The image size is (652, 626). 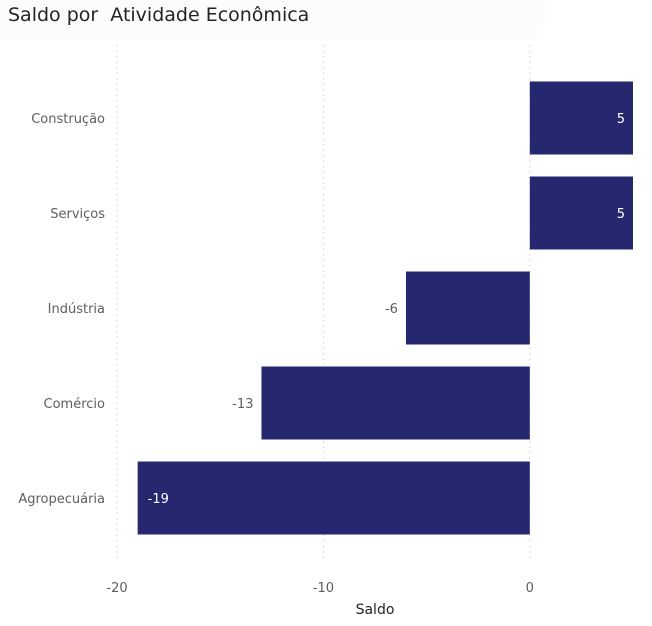 I want to click on data-label: -19, so click(x=158, y=499).